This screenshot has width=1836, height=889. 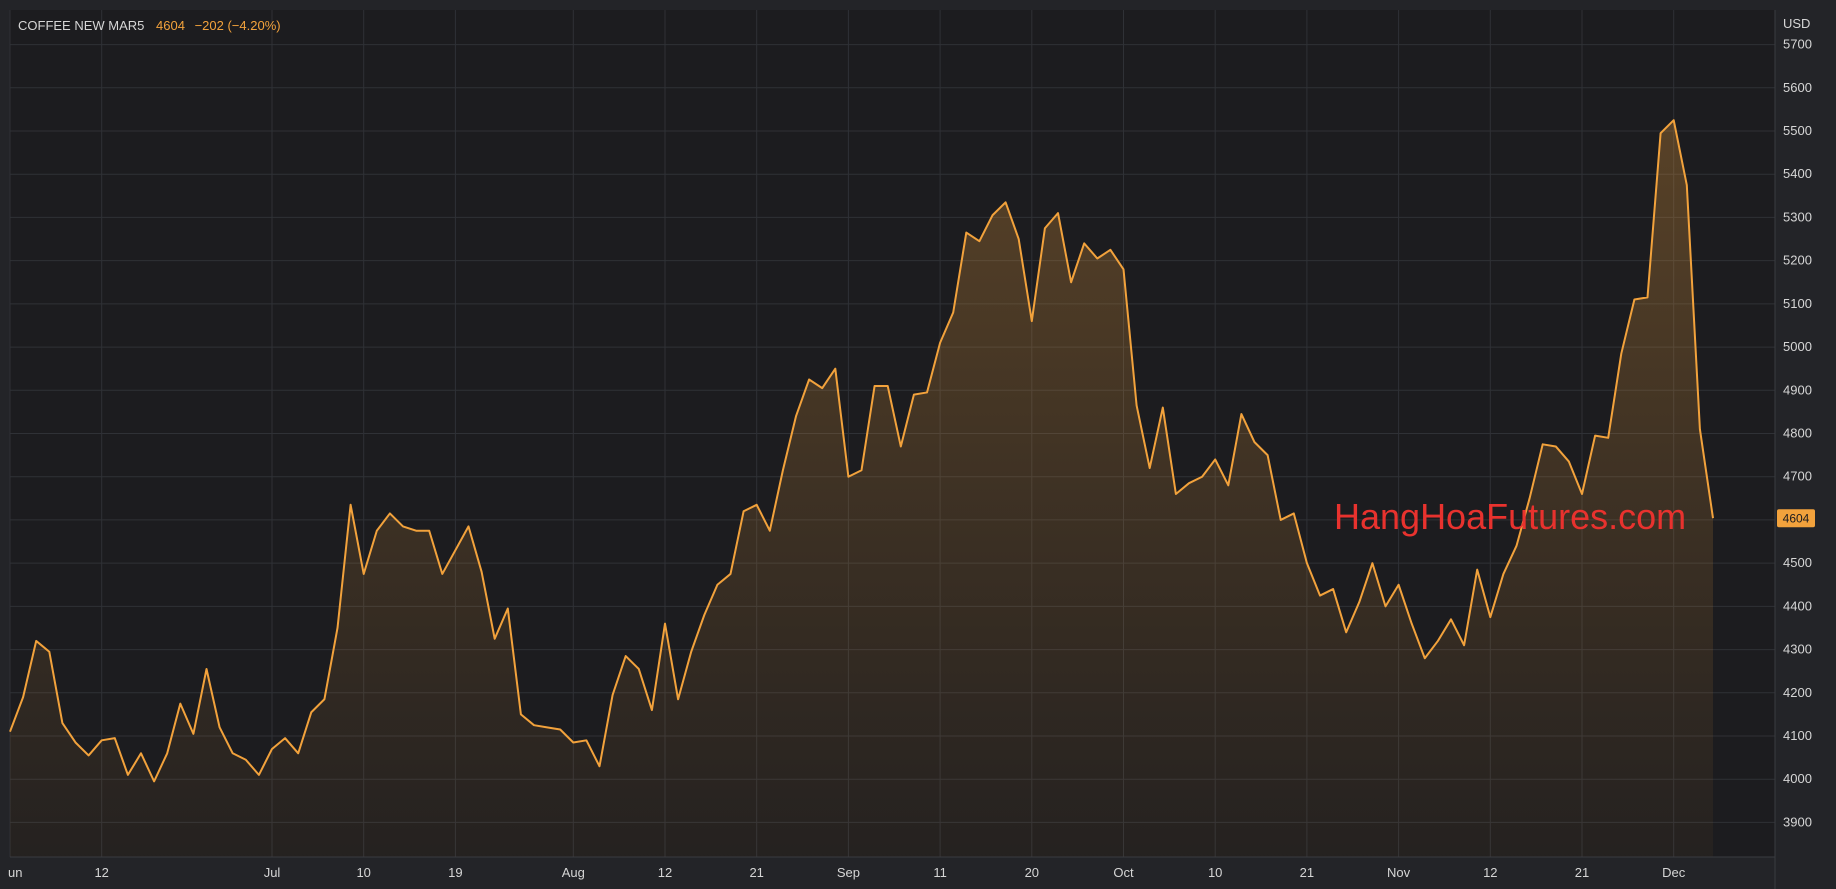 I want to click on last-price: 4604, so click(x=170, y=25).